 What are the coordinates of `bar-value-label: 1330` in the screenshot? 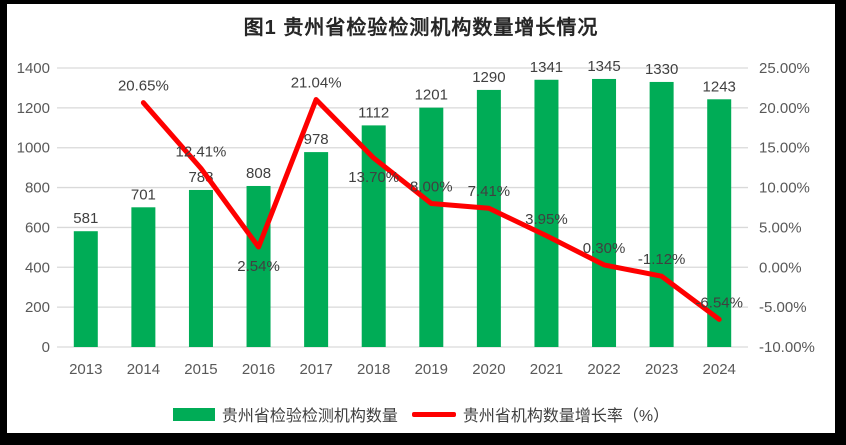 It's located at (661, 69).